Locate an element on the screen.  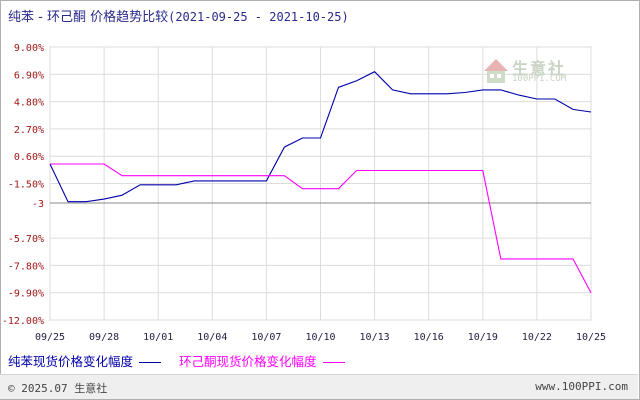
x-tick-label: 10/01 is located at coordinates (158, 337).